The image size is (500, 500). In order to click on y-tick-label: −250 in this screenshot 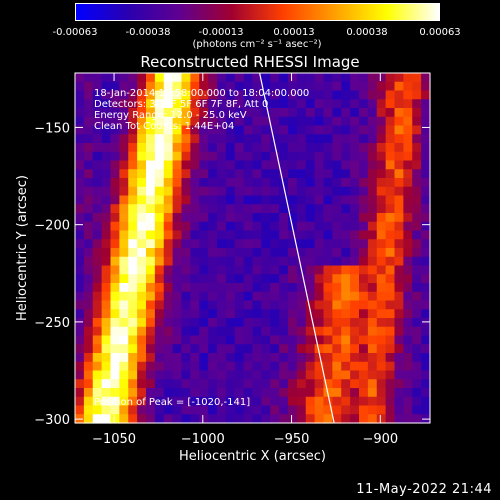, I will do `click(52, 323)`.